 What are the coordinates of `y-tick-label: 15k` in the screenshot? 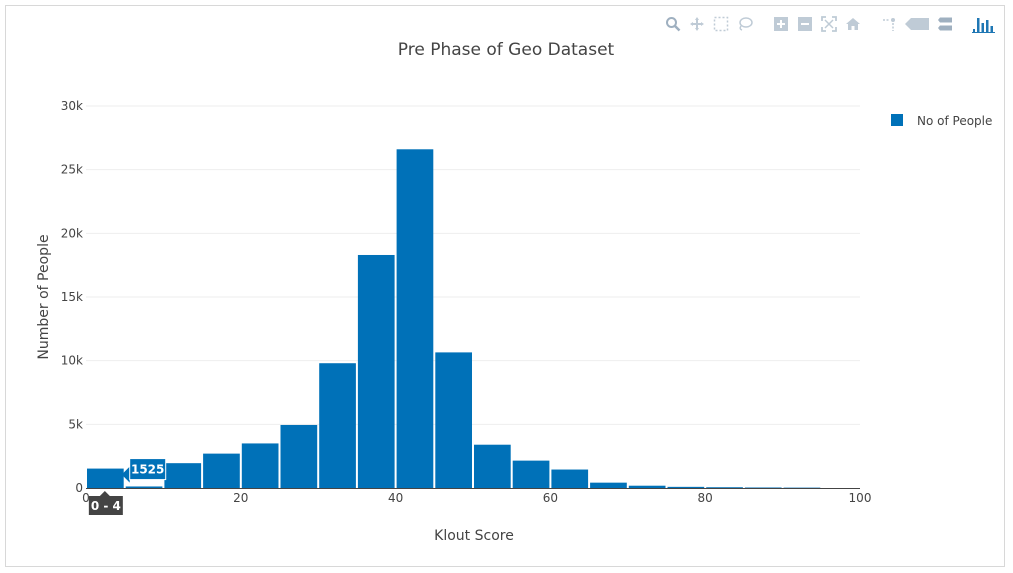 It's located at (72, 297).